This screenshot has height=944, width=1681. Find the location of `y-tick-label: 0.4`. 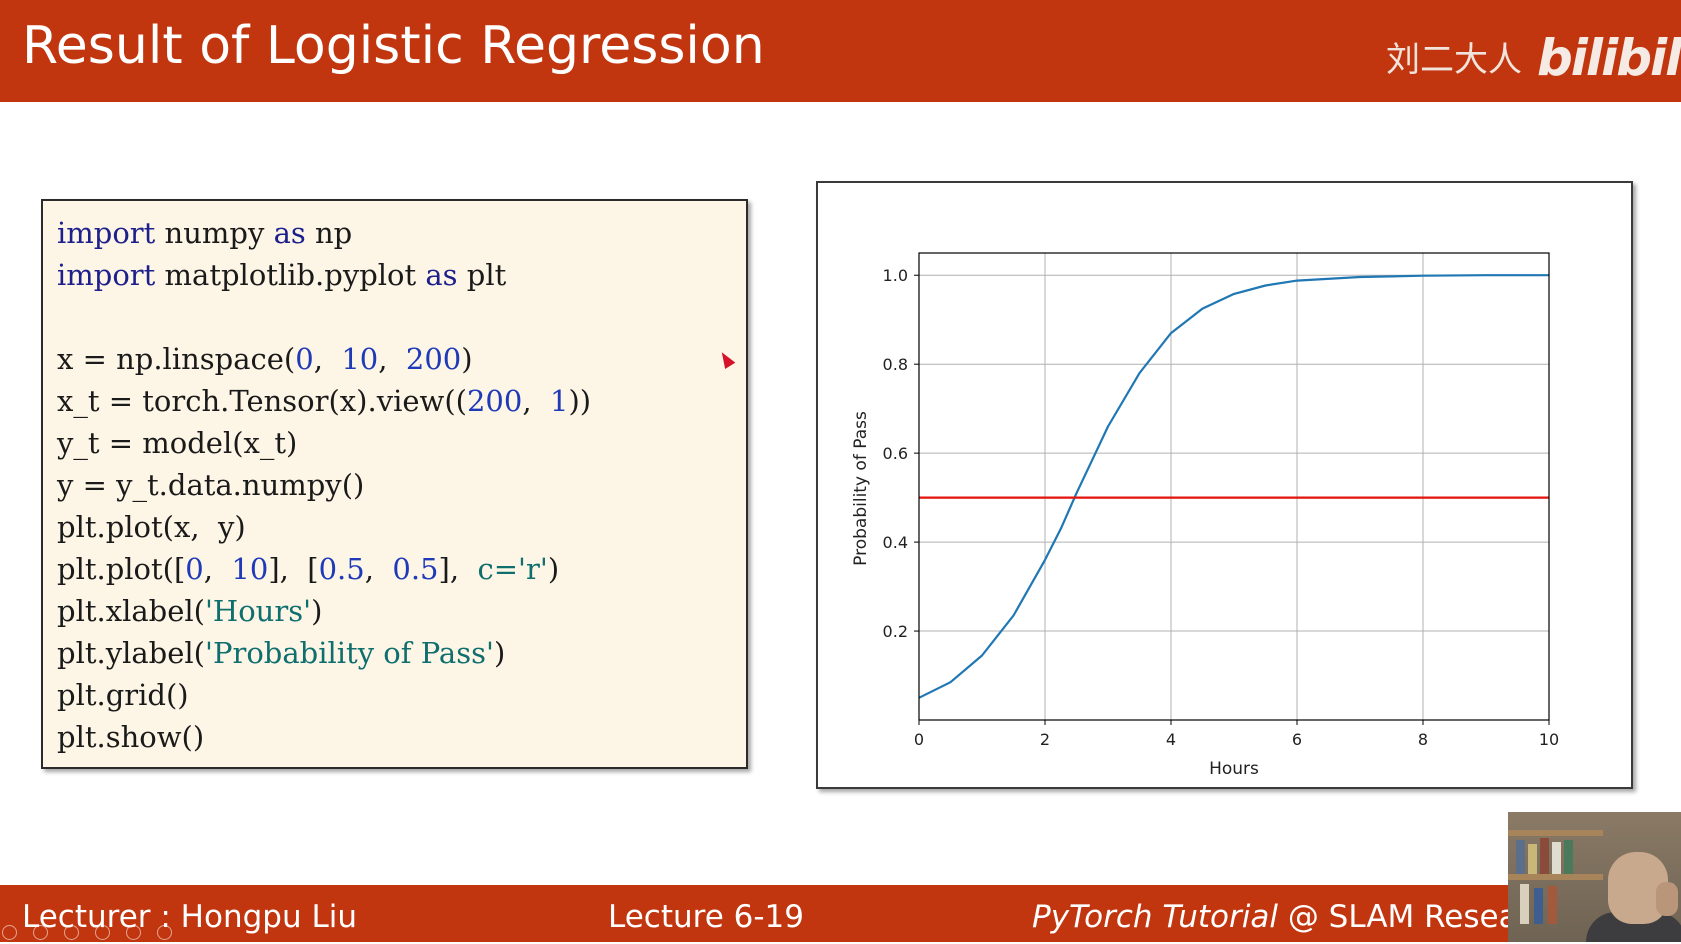

y-tick-label: 0.4 is located at coordinates (895, 542).